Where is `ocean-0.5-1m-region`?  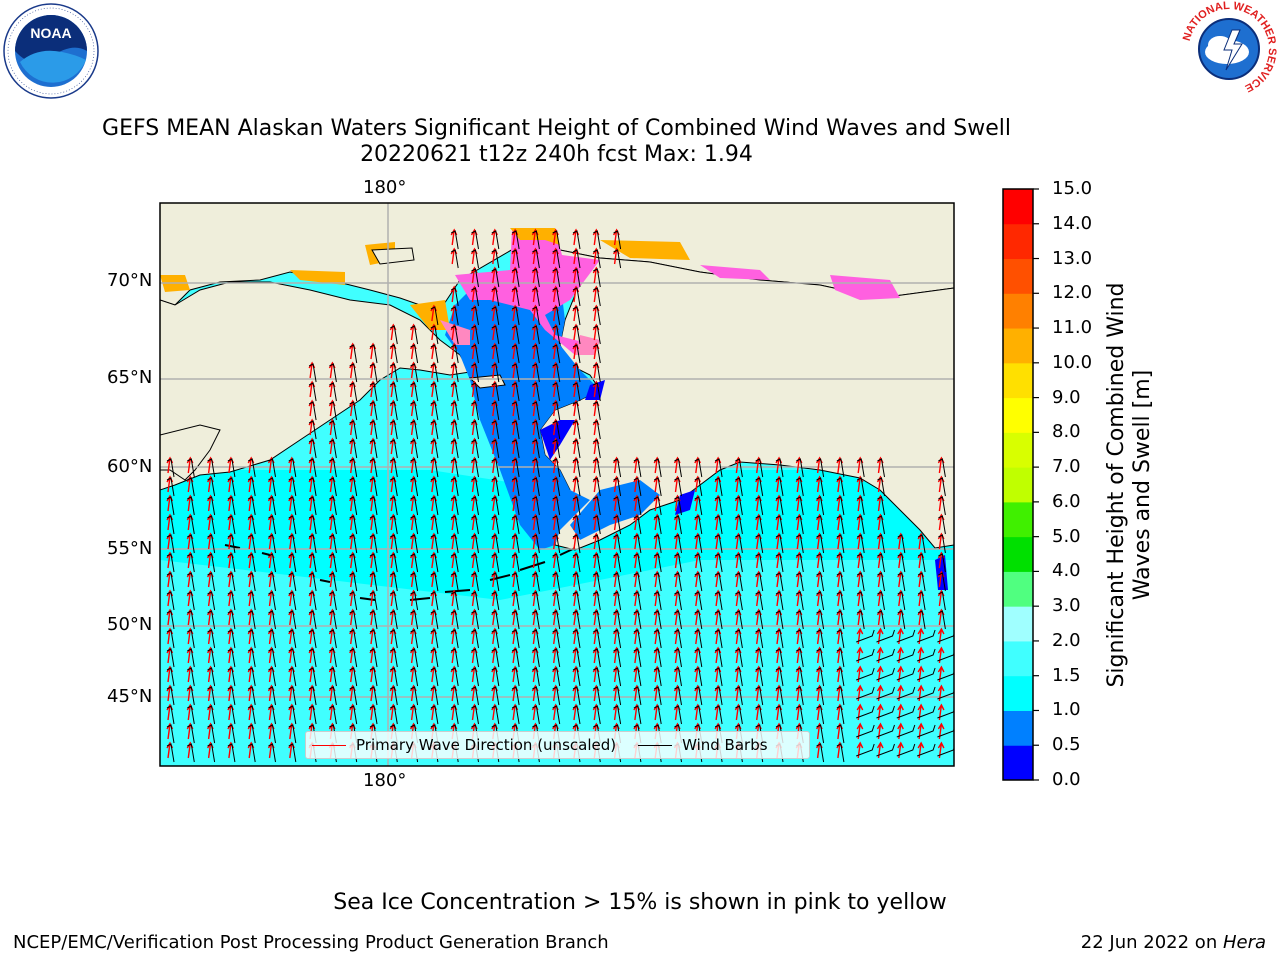
ocean-0.5-1m-region is located at coordinates (522, 405).